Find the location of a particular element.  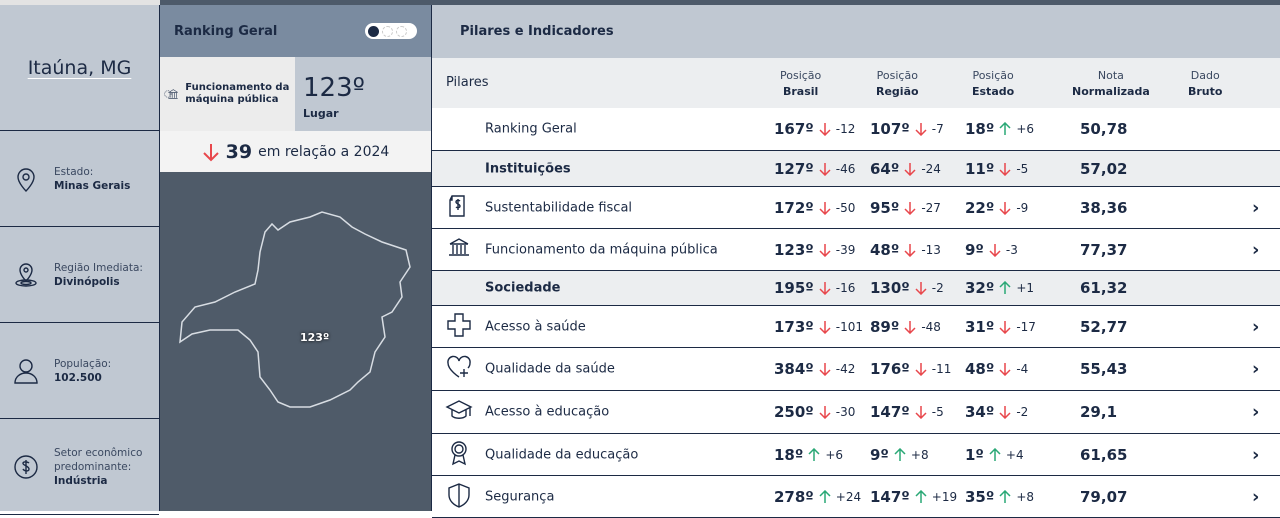

nota-normalizada: 52,77 is located at coordinates (1104, 326).